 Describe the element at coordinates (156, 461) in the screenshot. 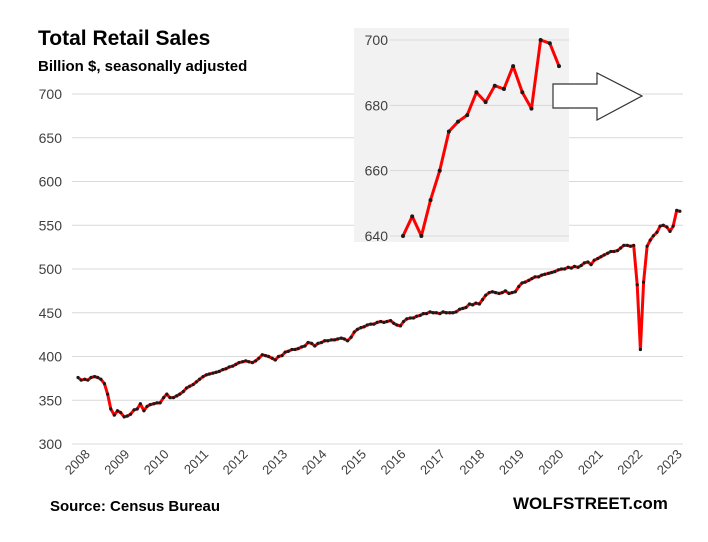

I see `x-tick-label: 2010` at that location.